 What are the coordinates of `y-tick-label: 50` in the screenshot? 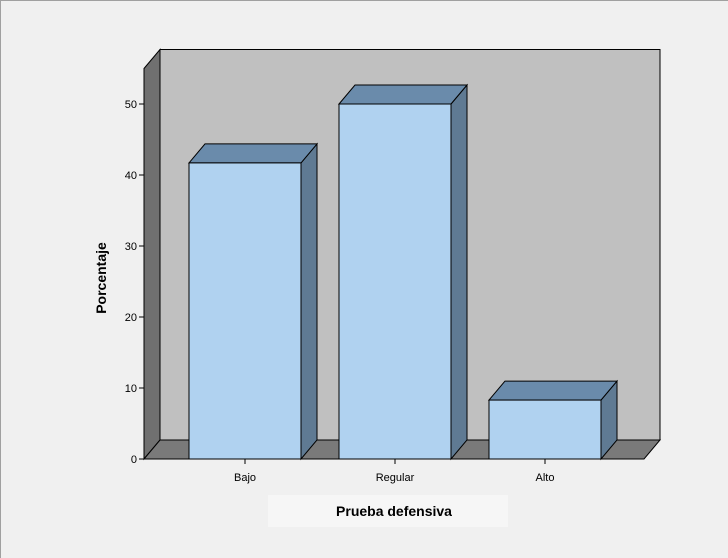 It's located at (131, 105).